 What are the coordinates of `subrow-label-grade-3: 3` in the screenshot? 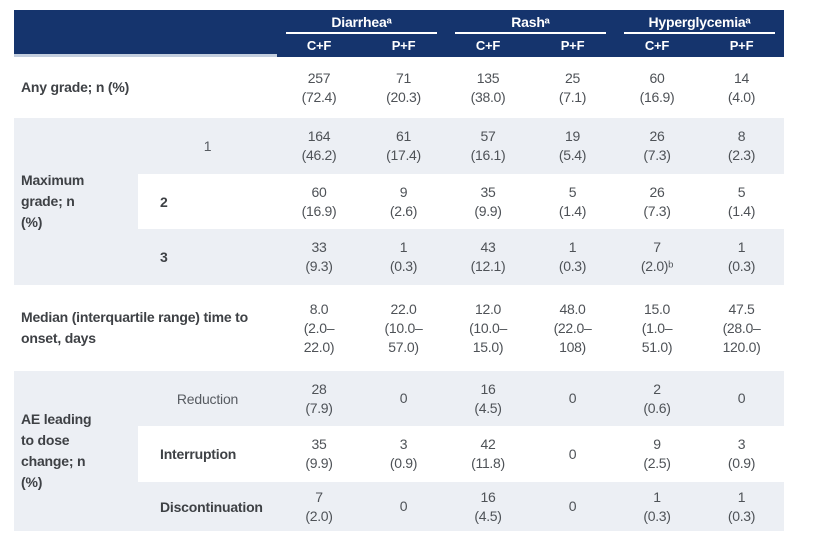 It's located at (207, 257).